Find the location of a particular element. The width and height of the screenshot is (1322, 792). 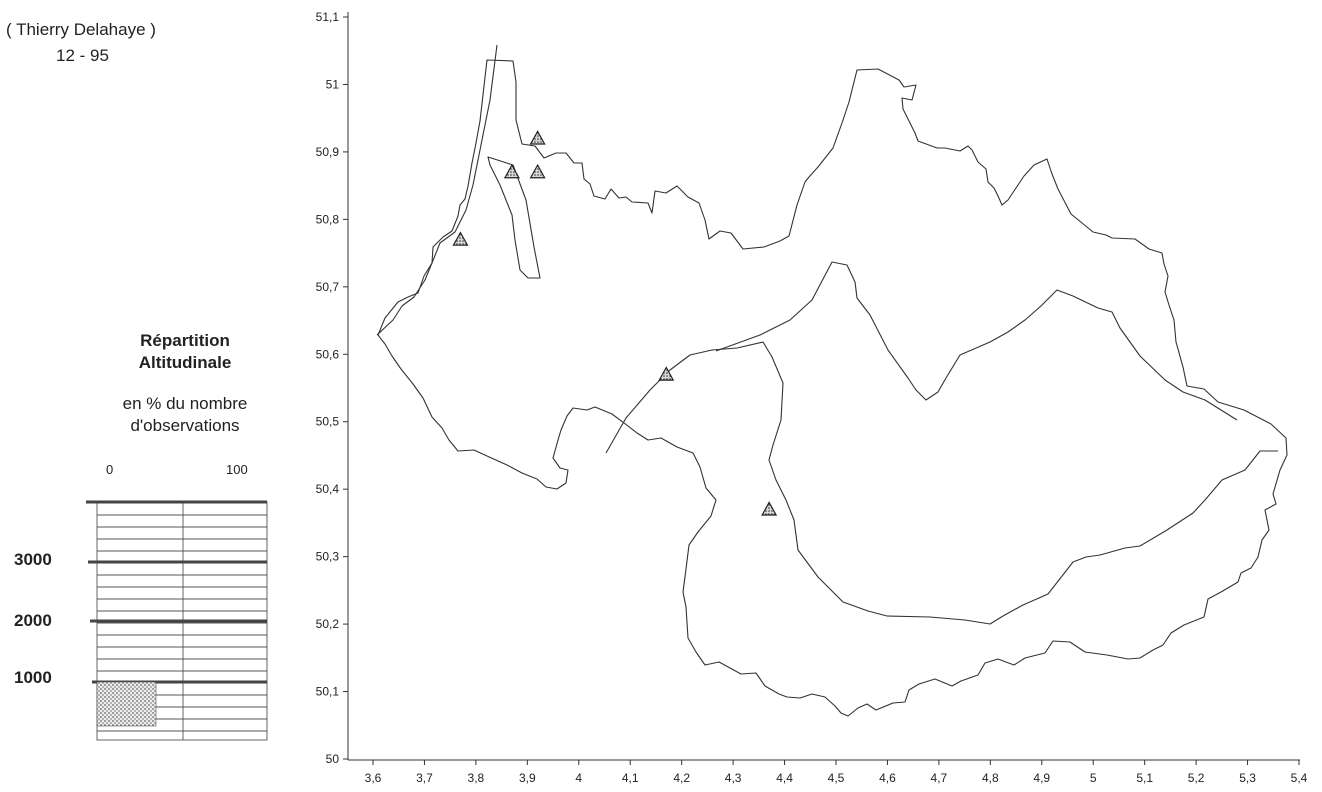

x-tick-label: 4,6 is located at coordinates (887, 778).